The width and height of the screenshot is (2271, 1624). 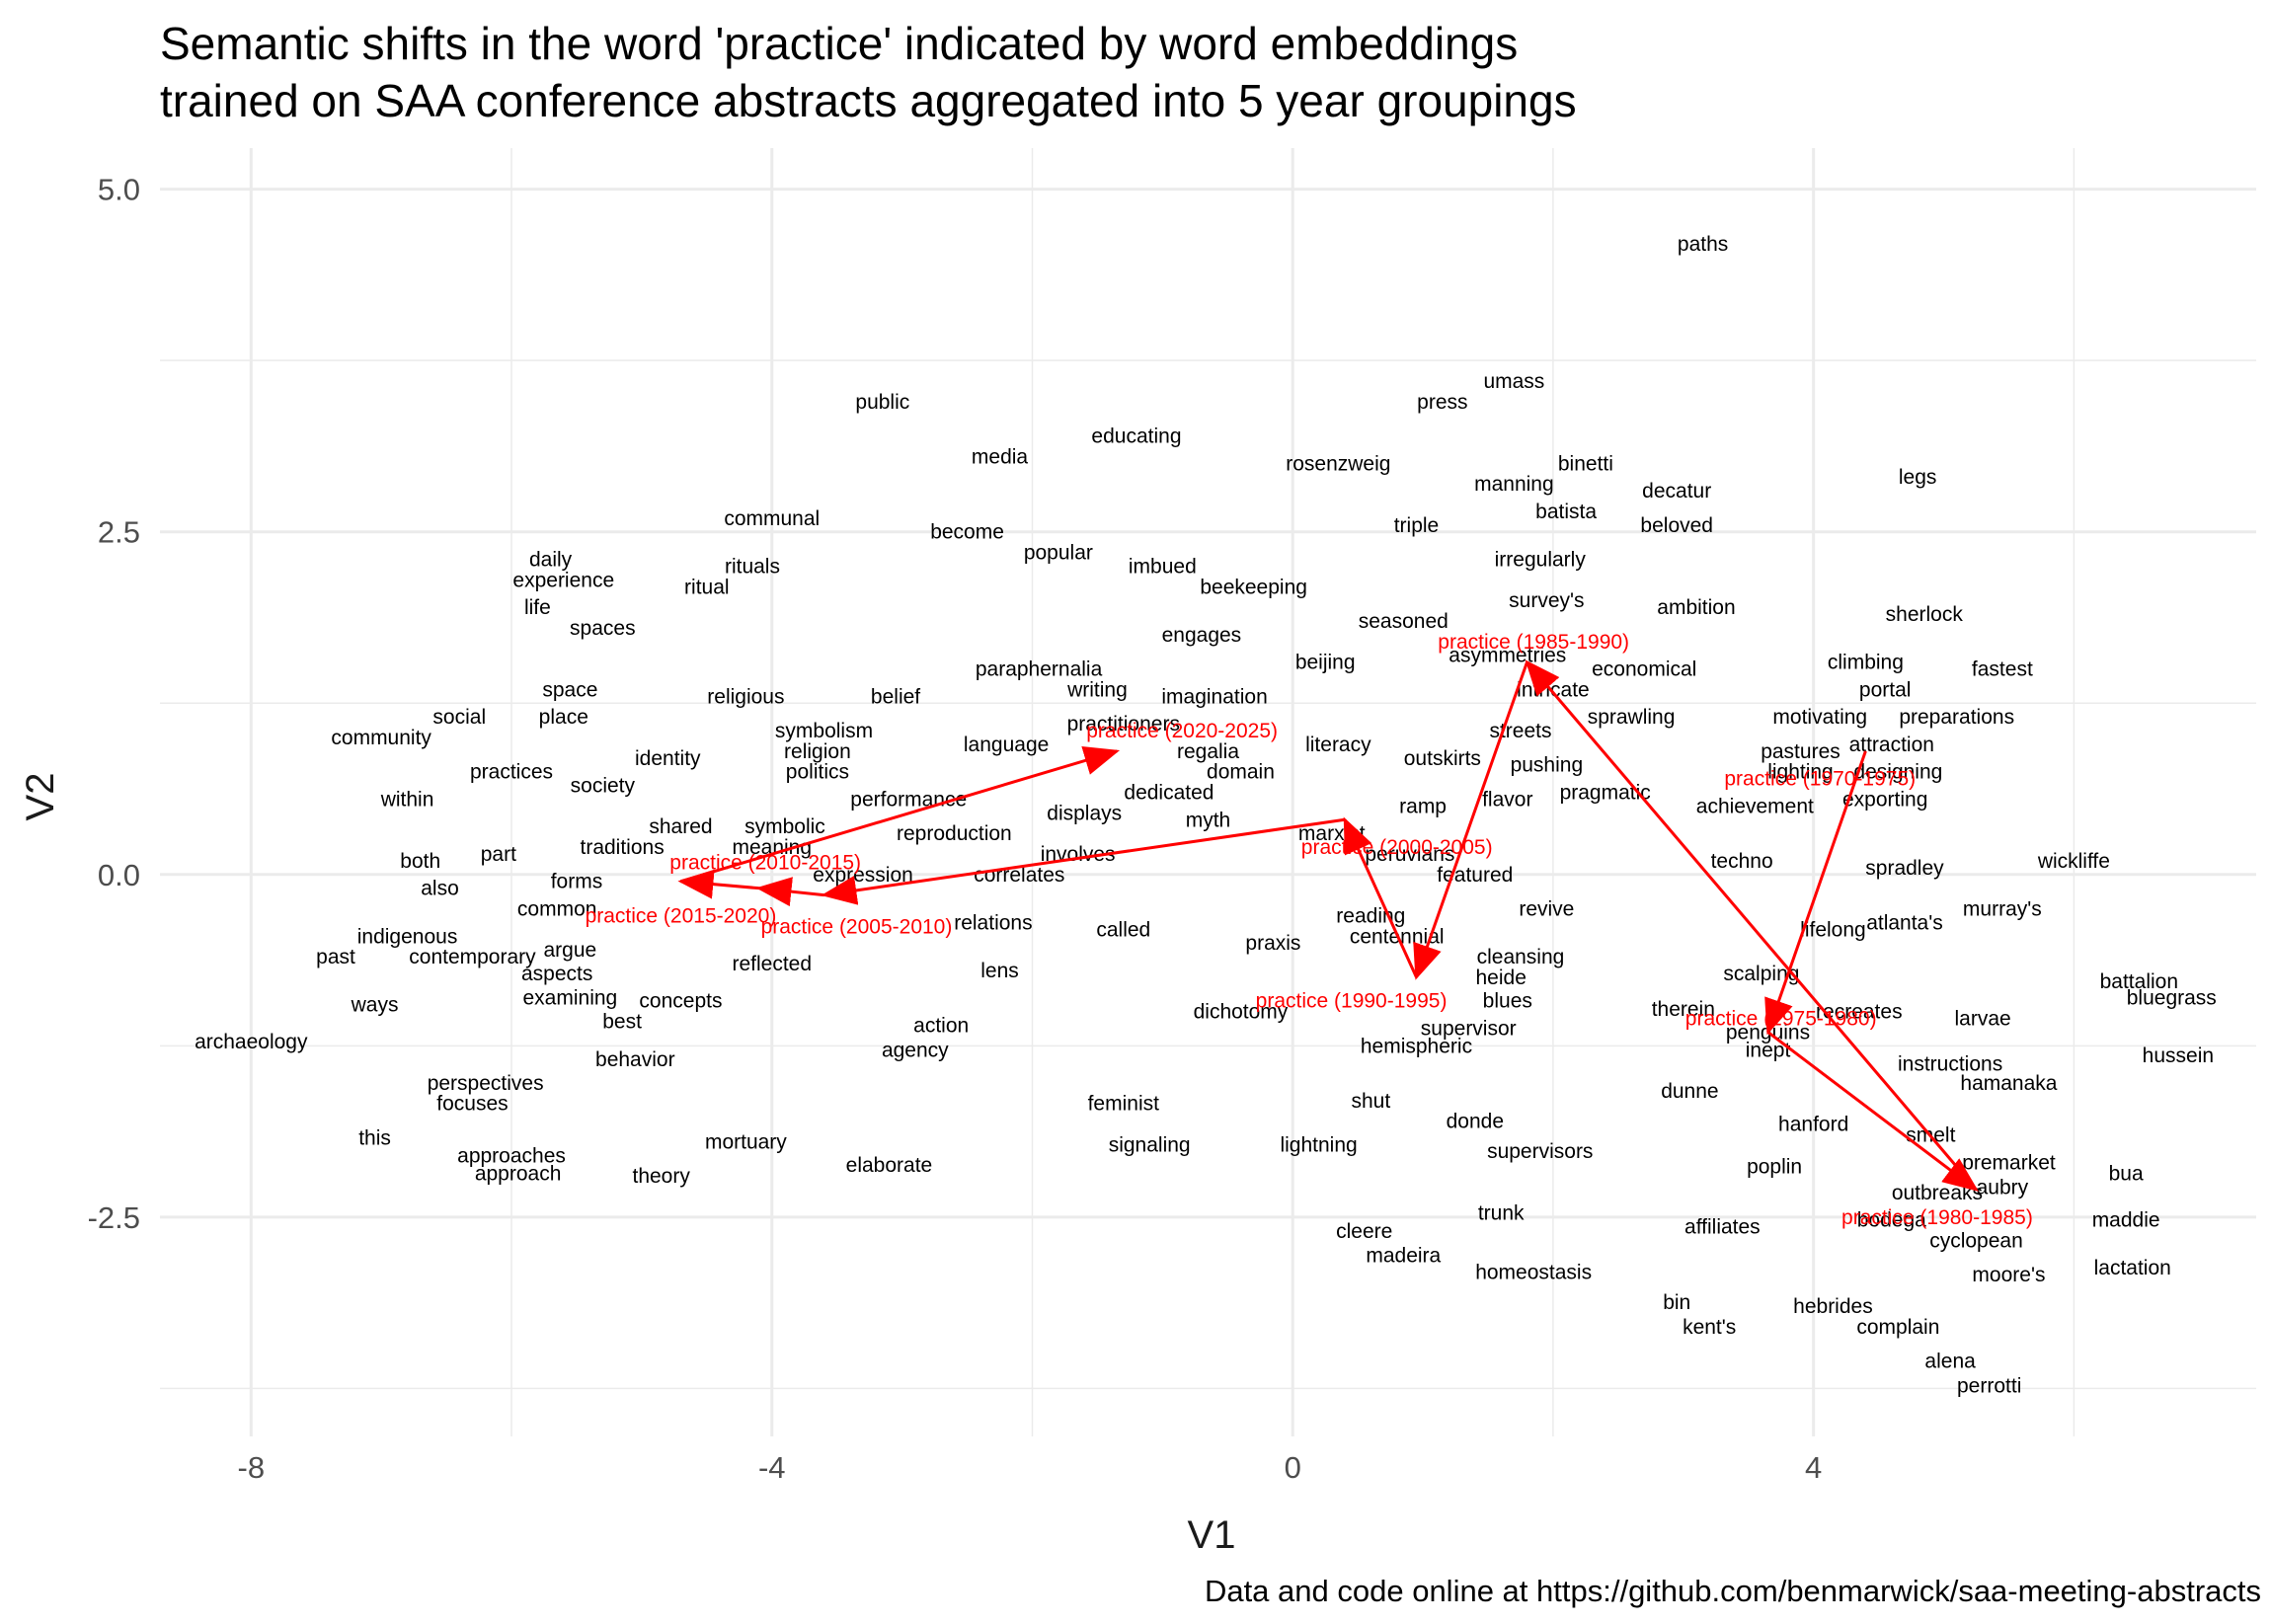 What do you see at coordinates (745, 696) in the screenshot?
I see `word-label: religious` at bounding box center [745, 696].